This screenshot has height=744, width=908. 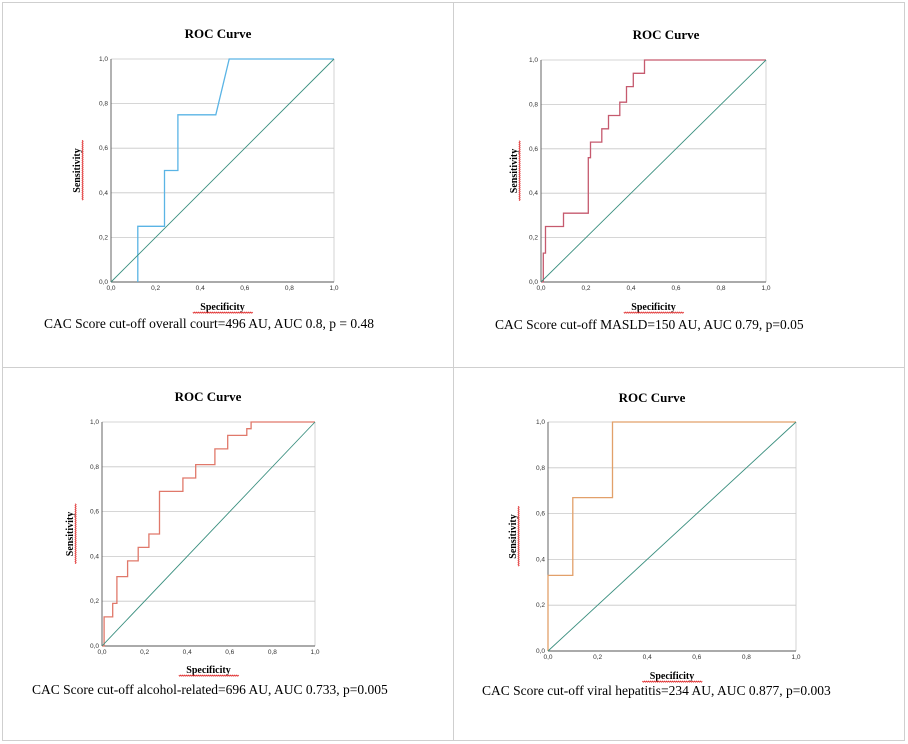 I want to click on table-divider-horizontal, so click(x=453, y=367).